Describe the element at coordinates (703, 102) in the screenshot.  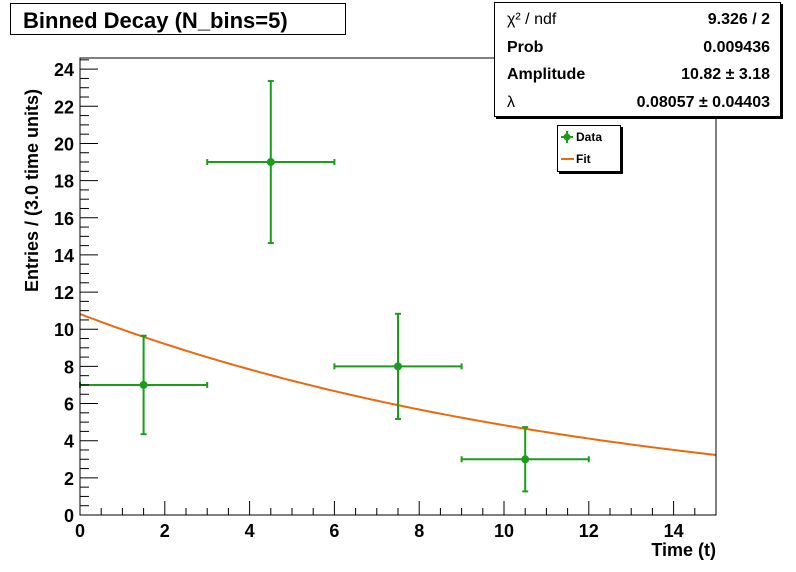
I see `stats-value-lambda: 0.08057 ± 0.04403` at that location.